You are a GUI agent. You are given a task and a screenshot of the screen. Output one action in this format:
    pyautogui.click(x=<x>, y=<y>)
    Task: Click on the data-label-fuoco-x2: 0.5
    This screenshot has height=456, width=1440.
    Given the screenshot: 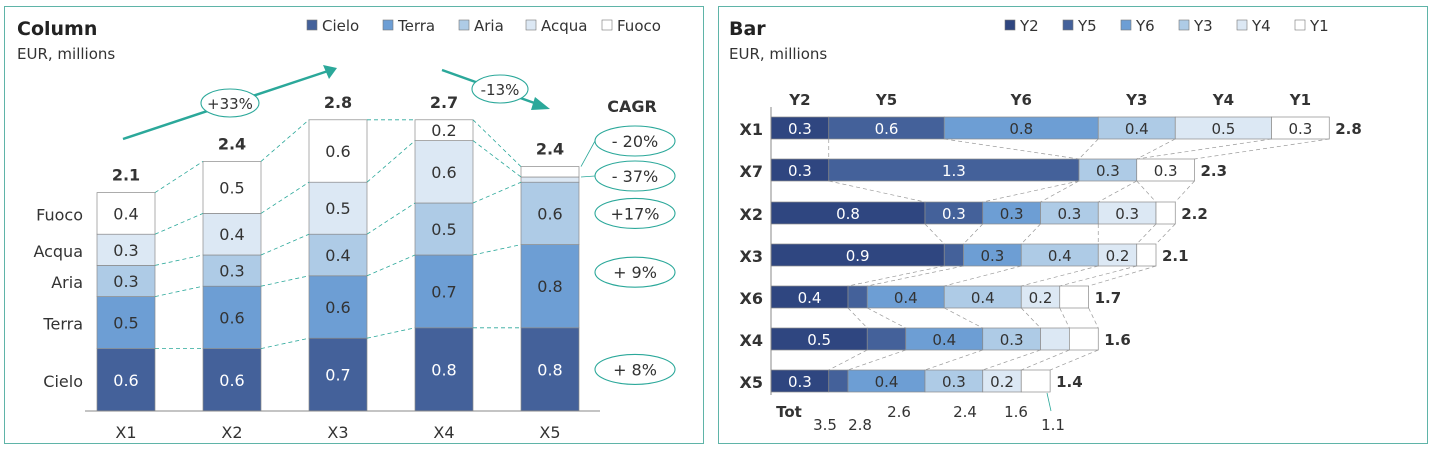 What is the action you would take?
    pyautogui.click(x=231, y=187)
    